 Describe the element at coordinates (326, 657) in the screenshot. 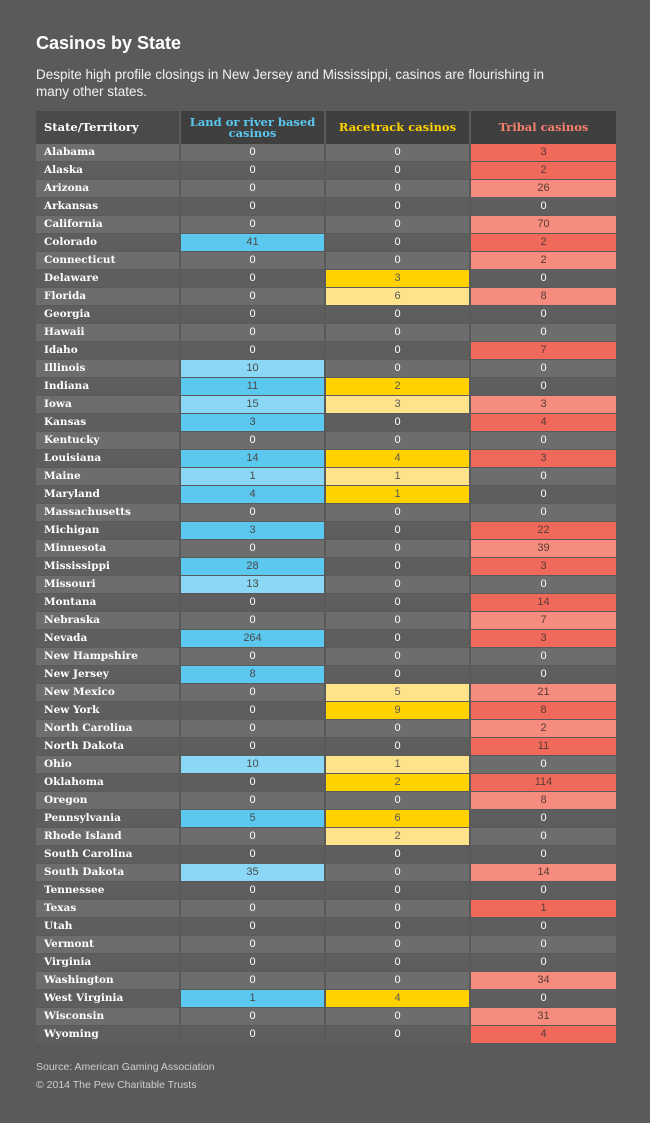

I see `table-row: New Hampshire 0 0 0` at that location.